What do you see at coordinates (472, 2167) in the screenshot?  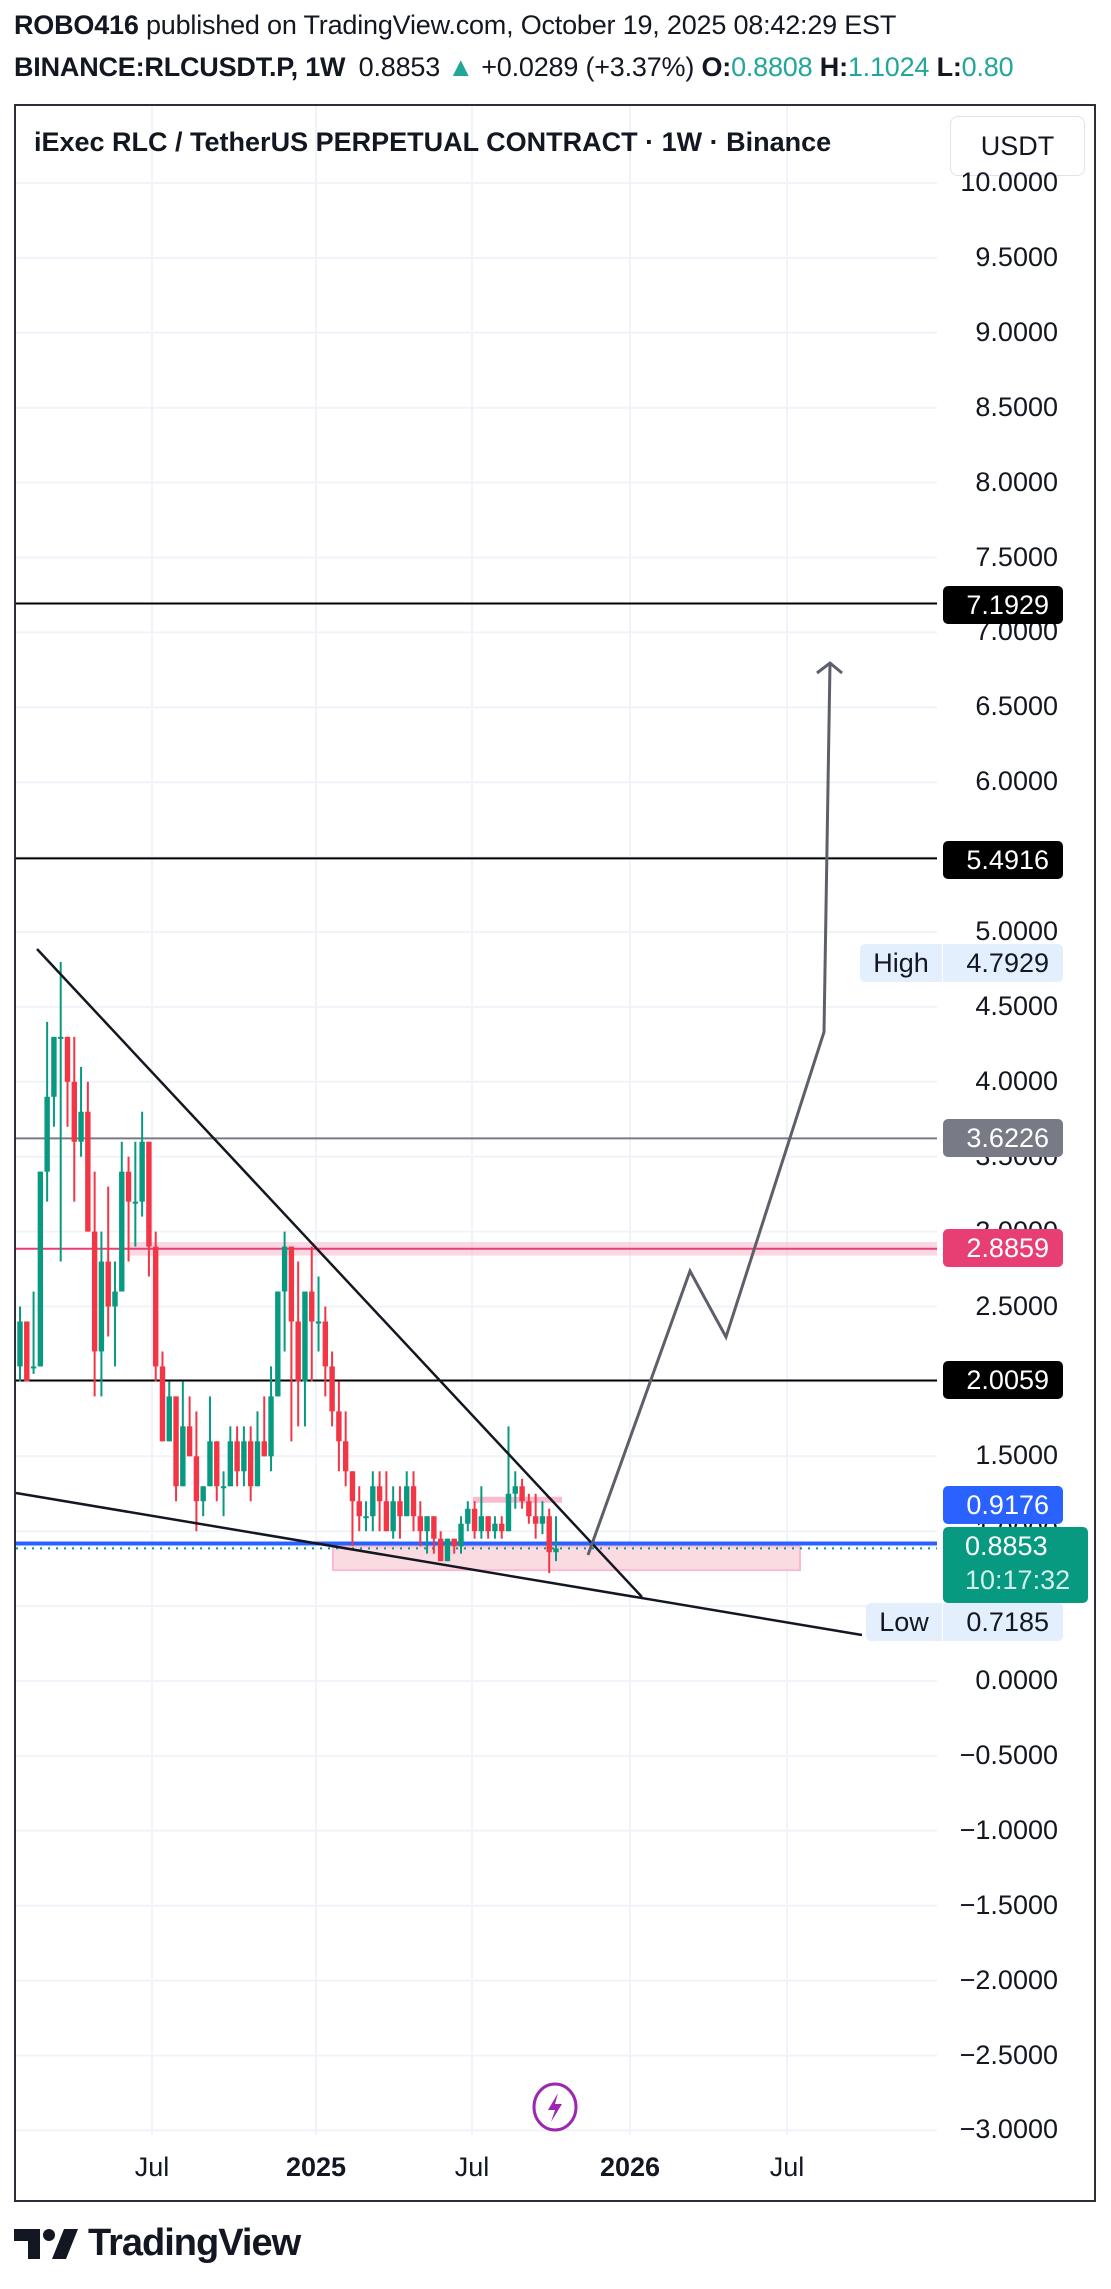 I see `time-tick-jul-2025: Jul` at bounding box center [472, 2167].